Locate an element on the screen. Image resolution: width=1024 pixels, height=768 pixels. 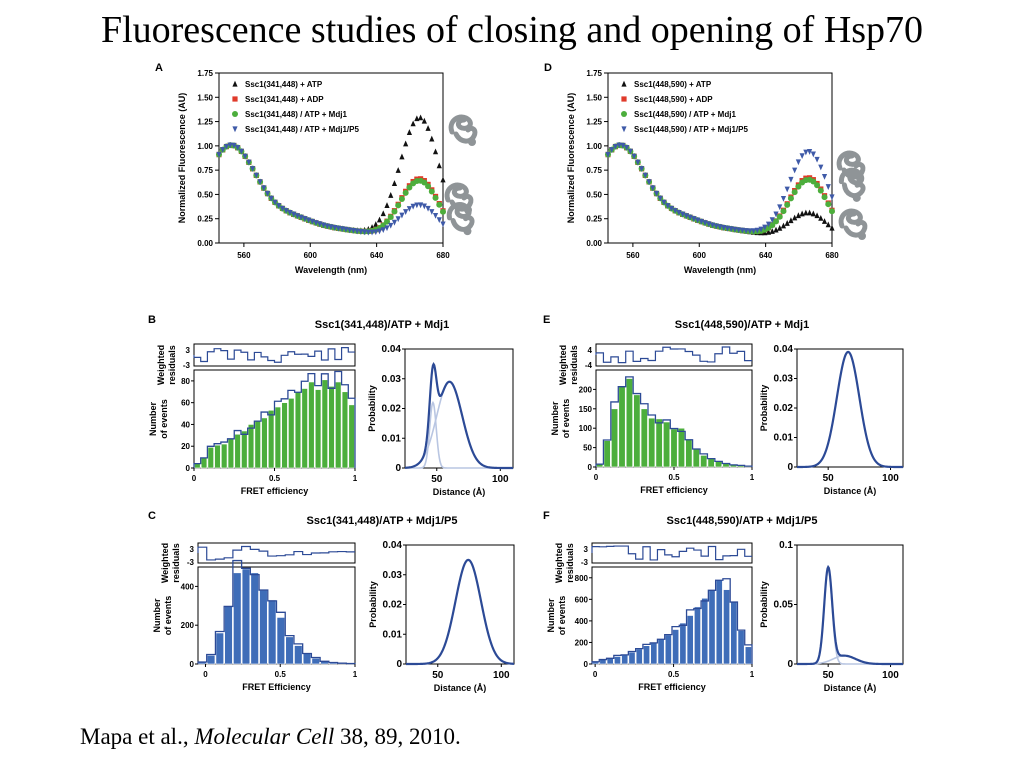
residual-axis-label: residuals is located at coordinates (176, 563).